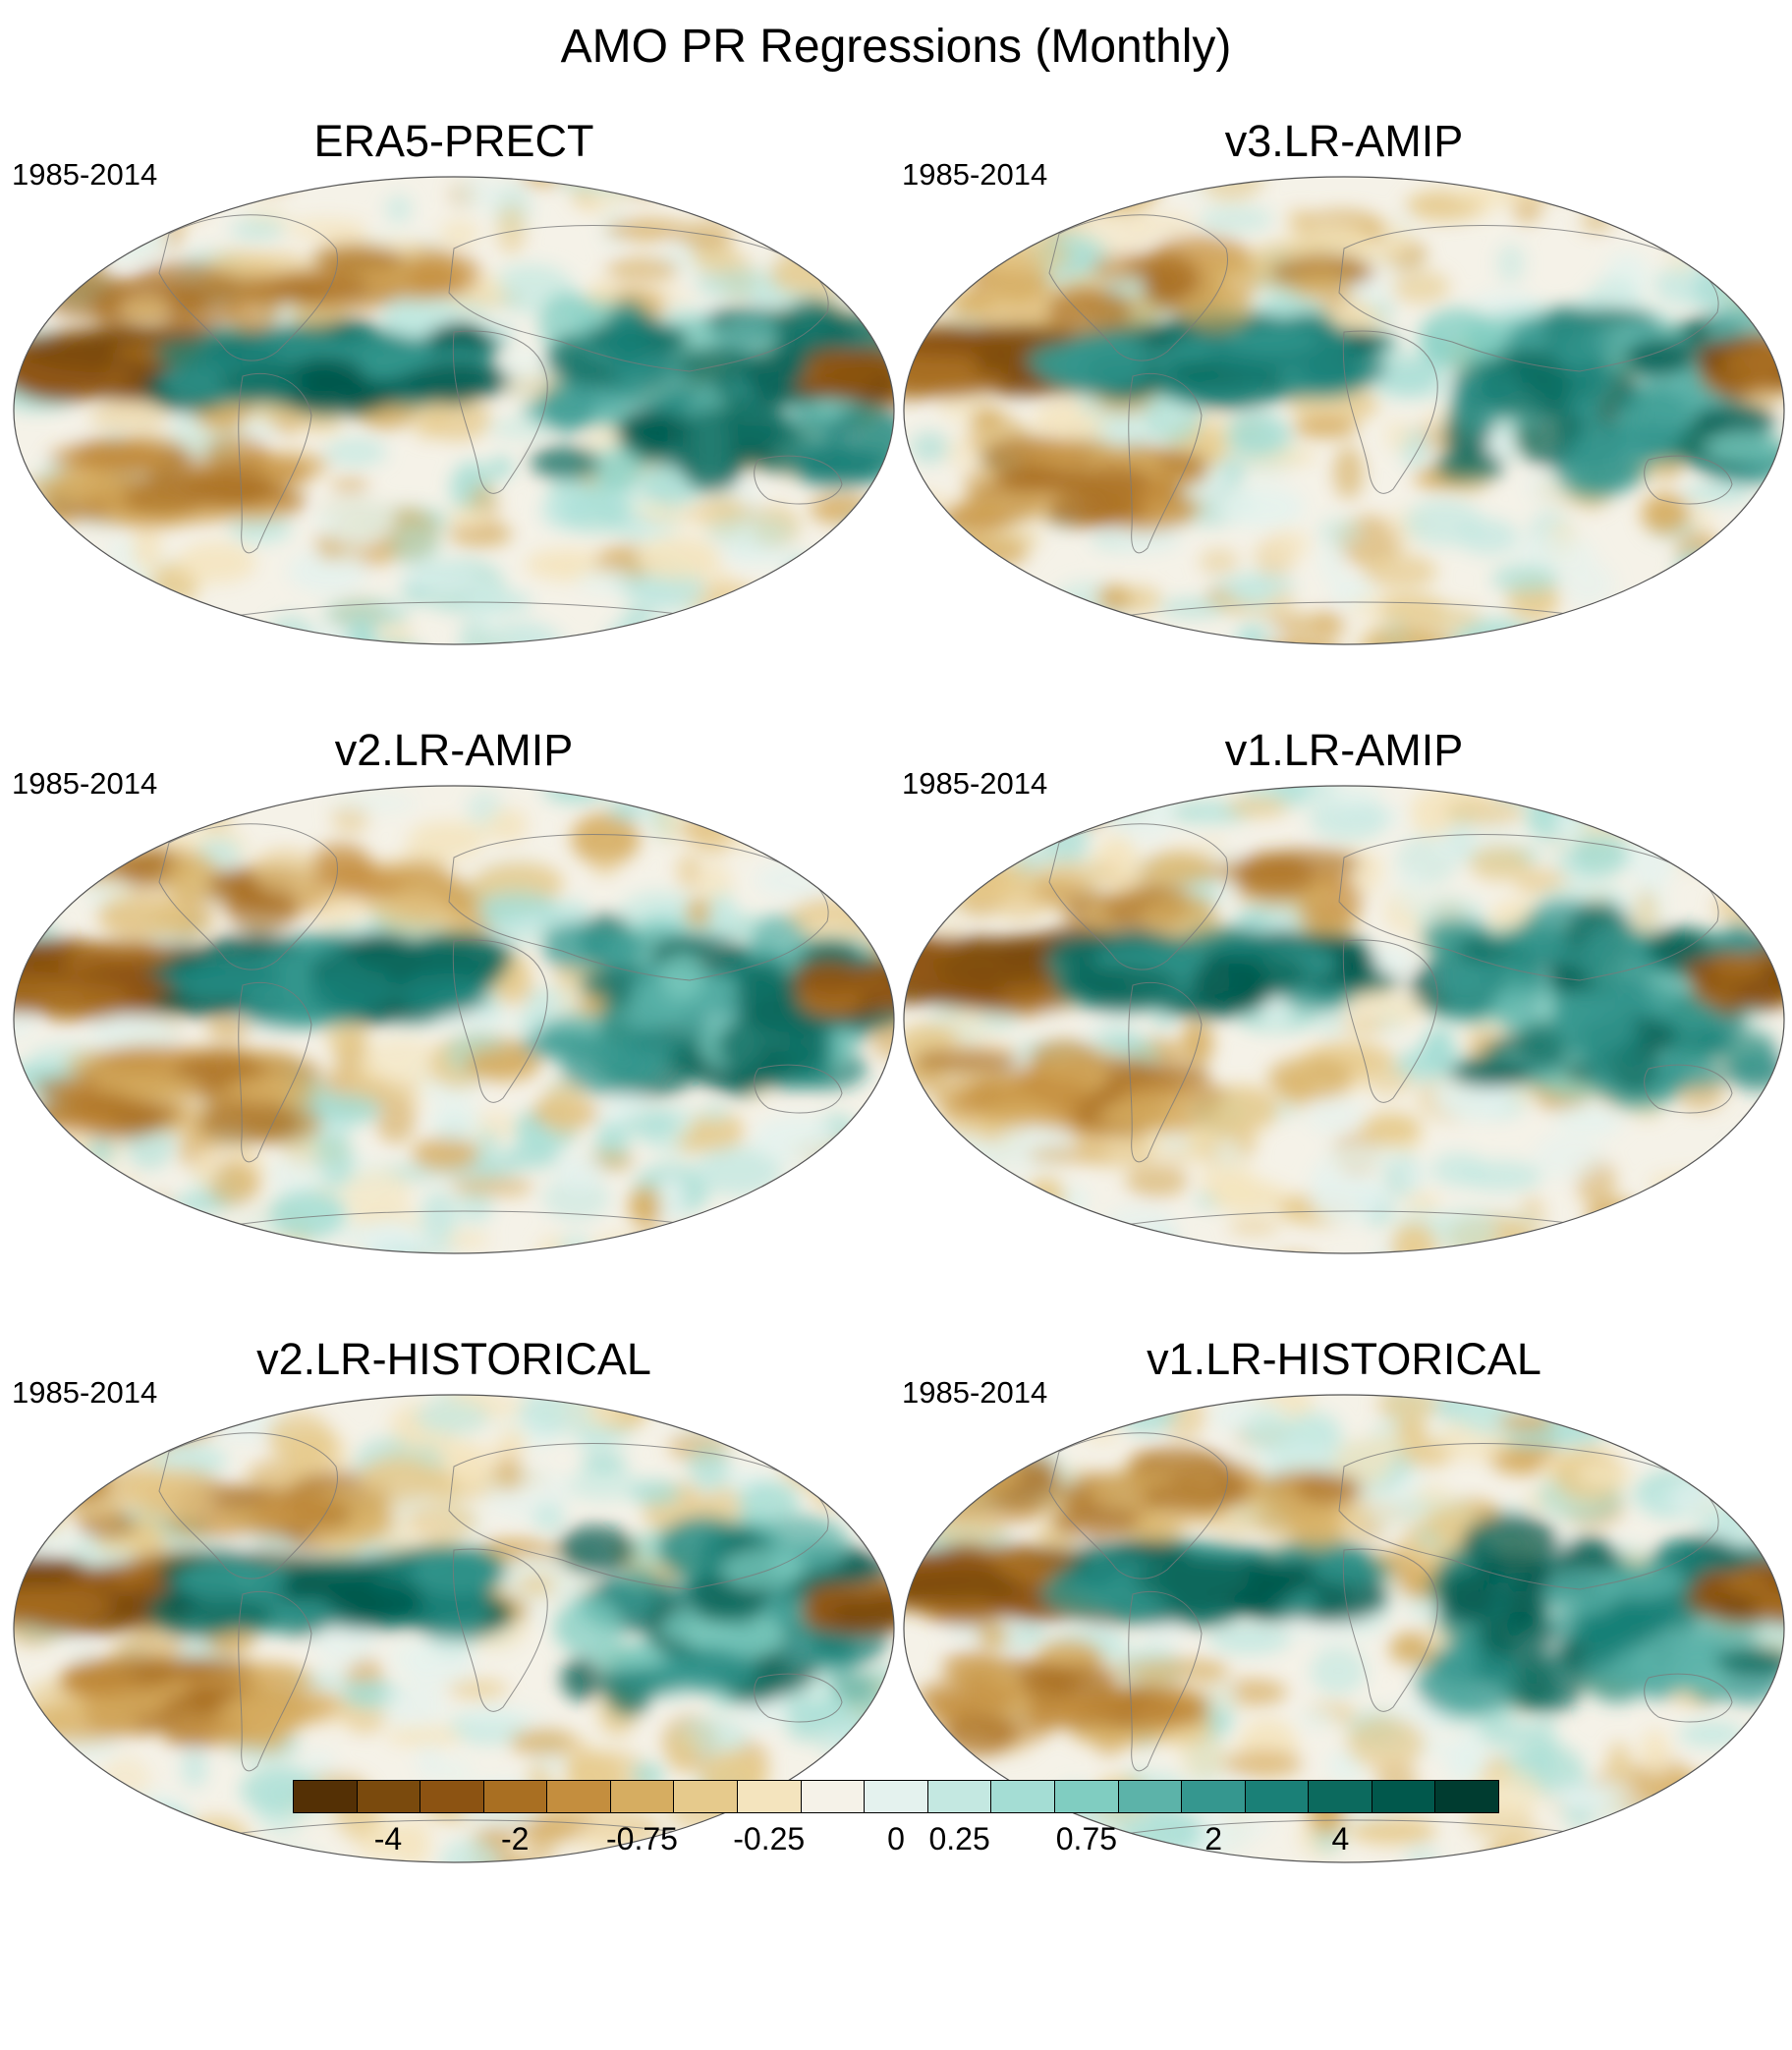  Describe the element at coordinates (1086, 1838) in the screenshot. I see `colorbar-tick-label: 0.75` at that location.